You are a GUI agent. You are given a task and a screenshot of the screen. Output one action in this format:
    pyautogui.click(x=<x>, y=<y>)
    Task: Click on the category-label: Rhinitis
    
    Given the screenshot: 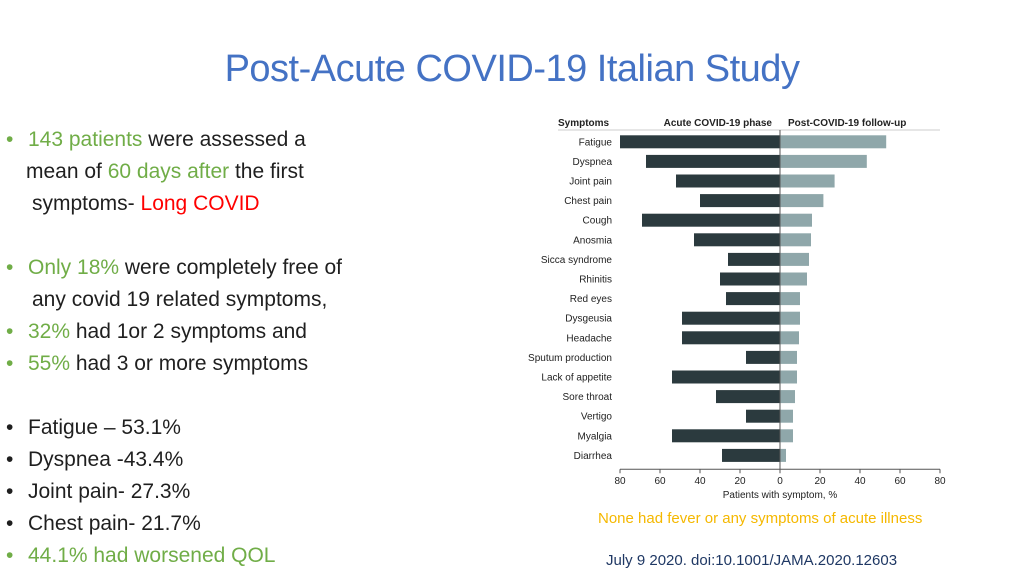 What is the action you would take?
    pyautogui.click(x=595, y=280)
    